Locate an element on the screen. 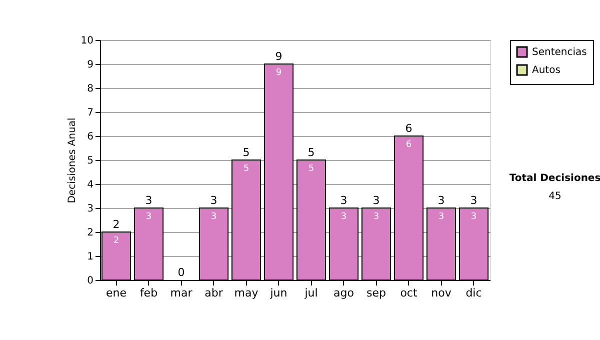  x-tick-label: oct is located at coordinates (409, 293).